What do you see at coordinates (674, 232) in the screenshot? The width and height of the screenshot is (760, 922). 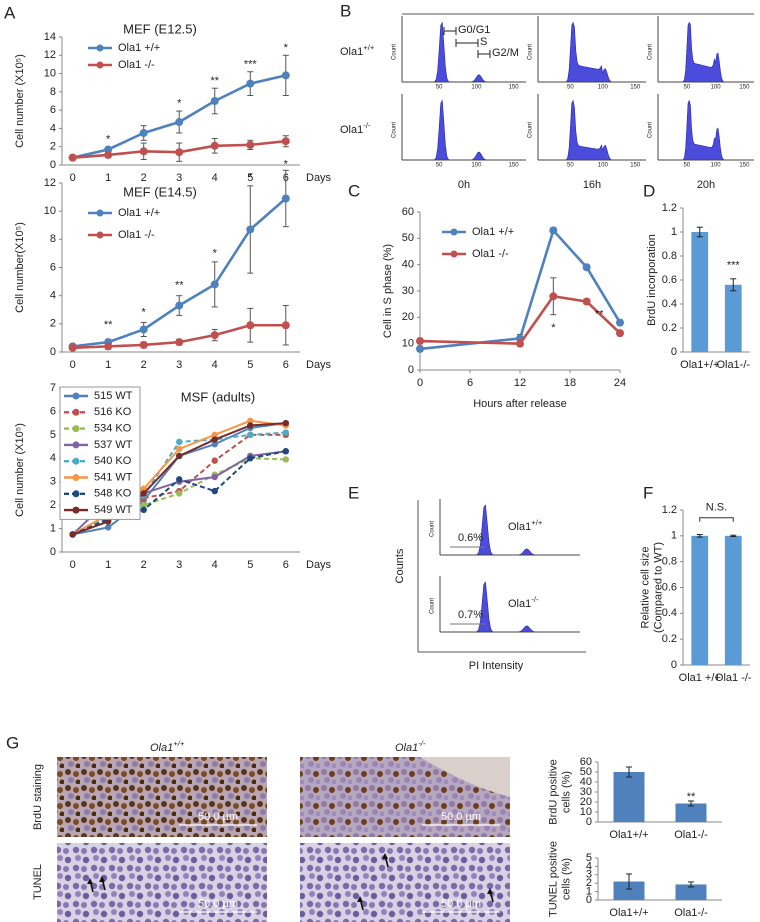 I see `y-tick-label: 1` at bounding box center [674, 232].